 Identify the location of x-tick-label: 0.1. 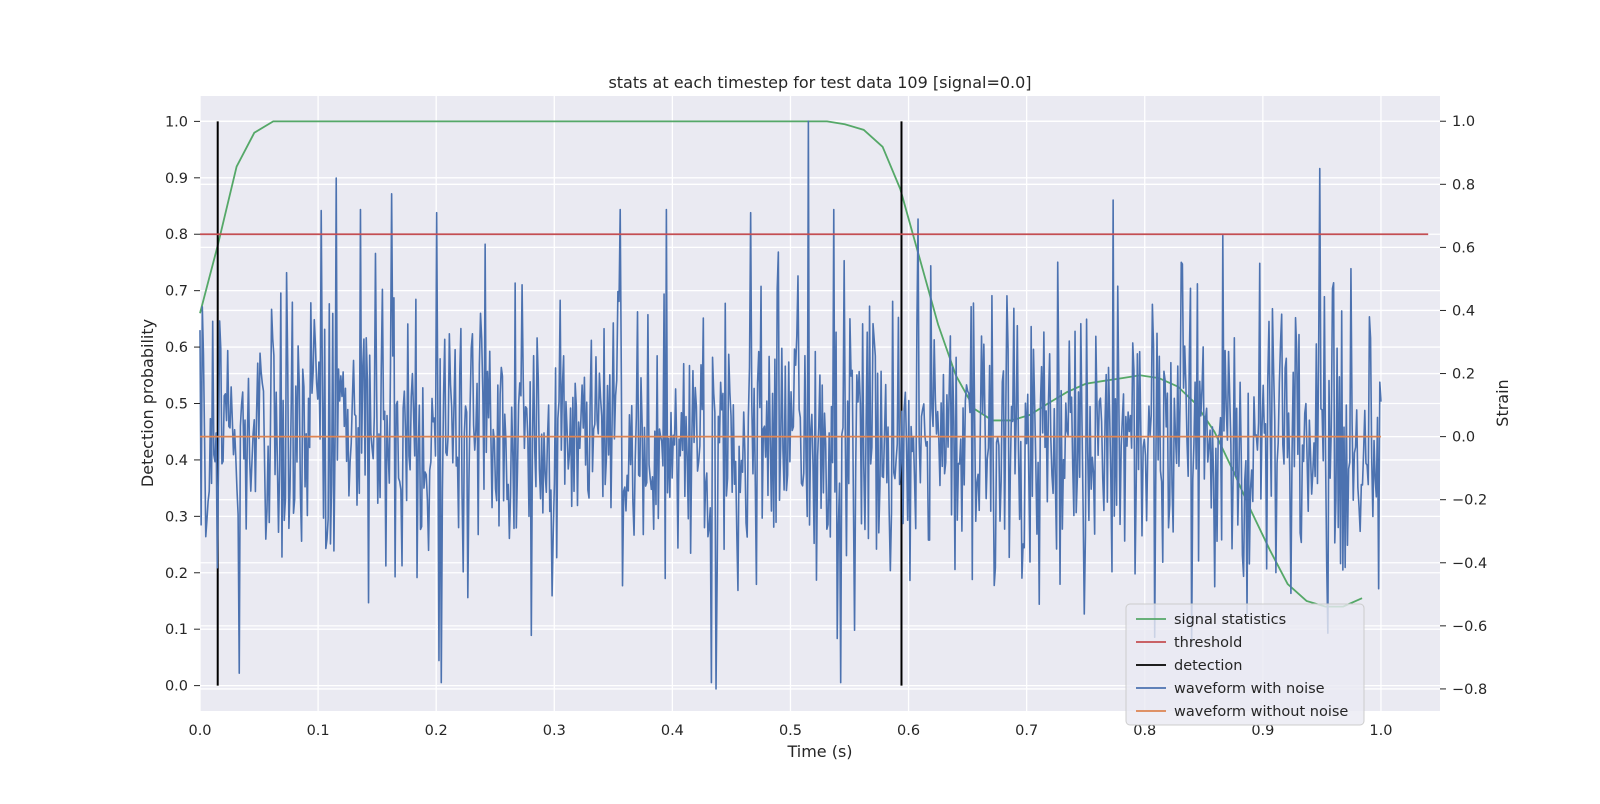
(318, 731).